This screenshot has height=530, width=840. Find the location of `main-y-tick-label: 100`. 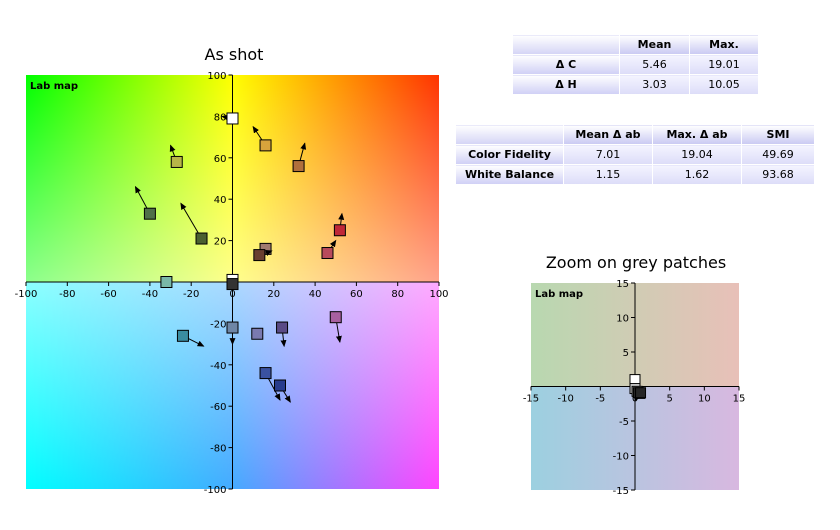

main-y-tick-label: 100 is located at coordinates (216, 76).